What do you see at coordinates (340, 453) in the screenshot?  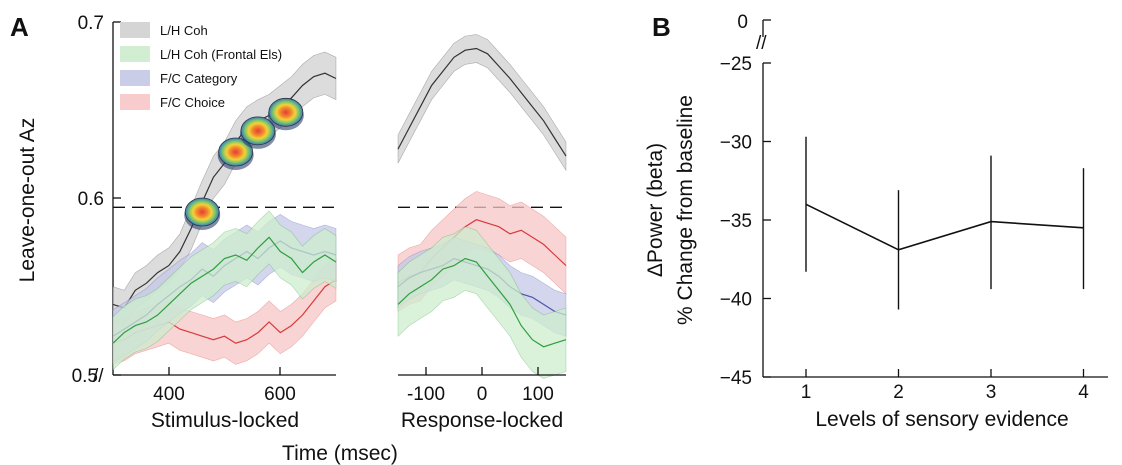 I see `panel-a-x-label: Time (msec)` at bounding box center [340, 453].